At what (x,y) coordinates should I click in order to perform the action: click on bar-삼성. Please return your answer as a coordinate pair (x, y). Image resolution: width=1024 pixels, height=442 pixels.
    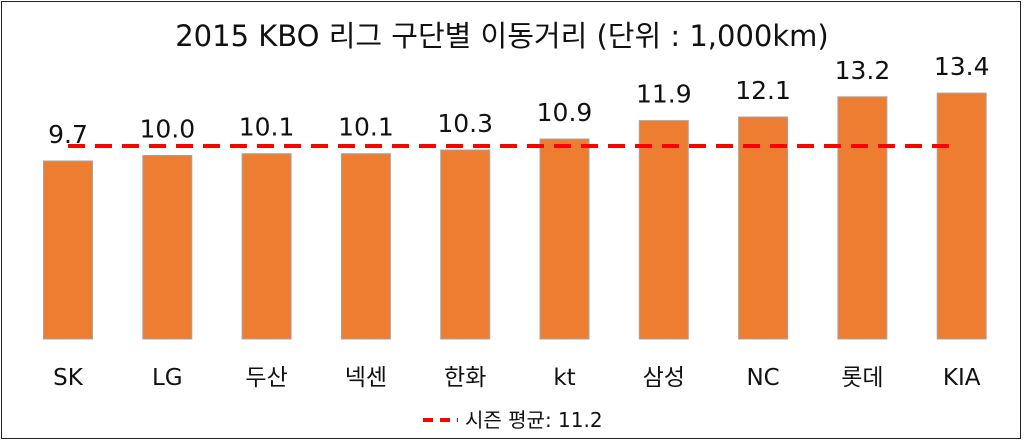
    Looking at the image, I should click on (663, 230).